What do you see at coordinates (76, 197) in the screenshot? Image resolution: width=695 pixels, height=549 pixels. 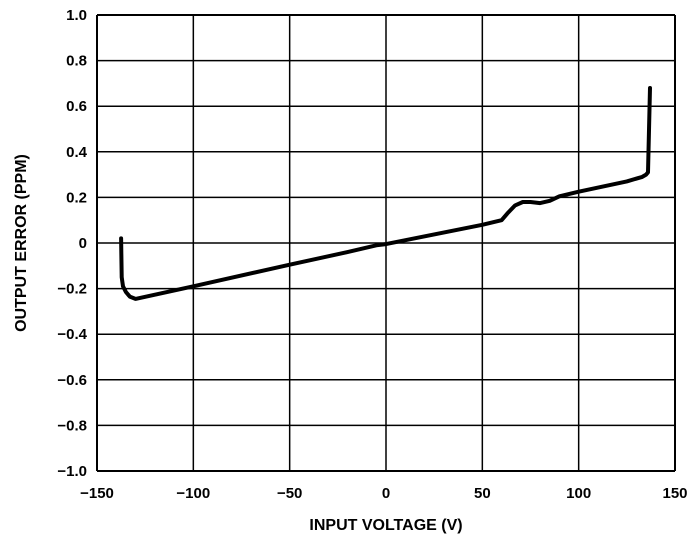 I see `y-tick-label: 0.2` at bounding box center [76, 197].